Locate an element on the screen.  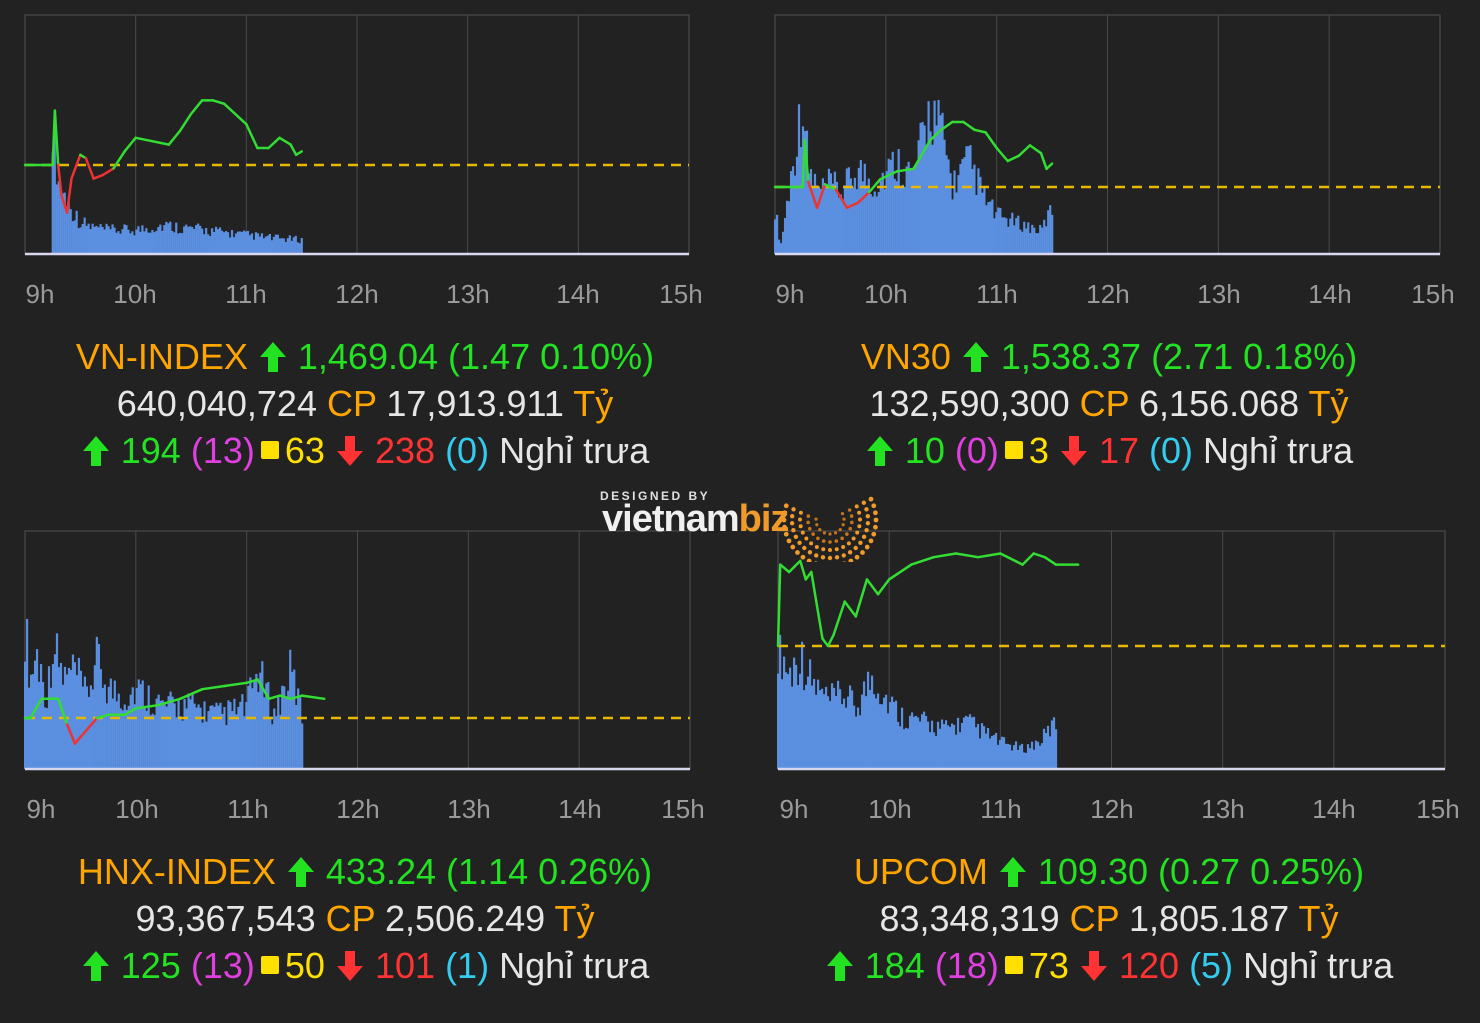
index-change: (1.47 0.10%) is located at coordinates (551, 356).